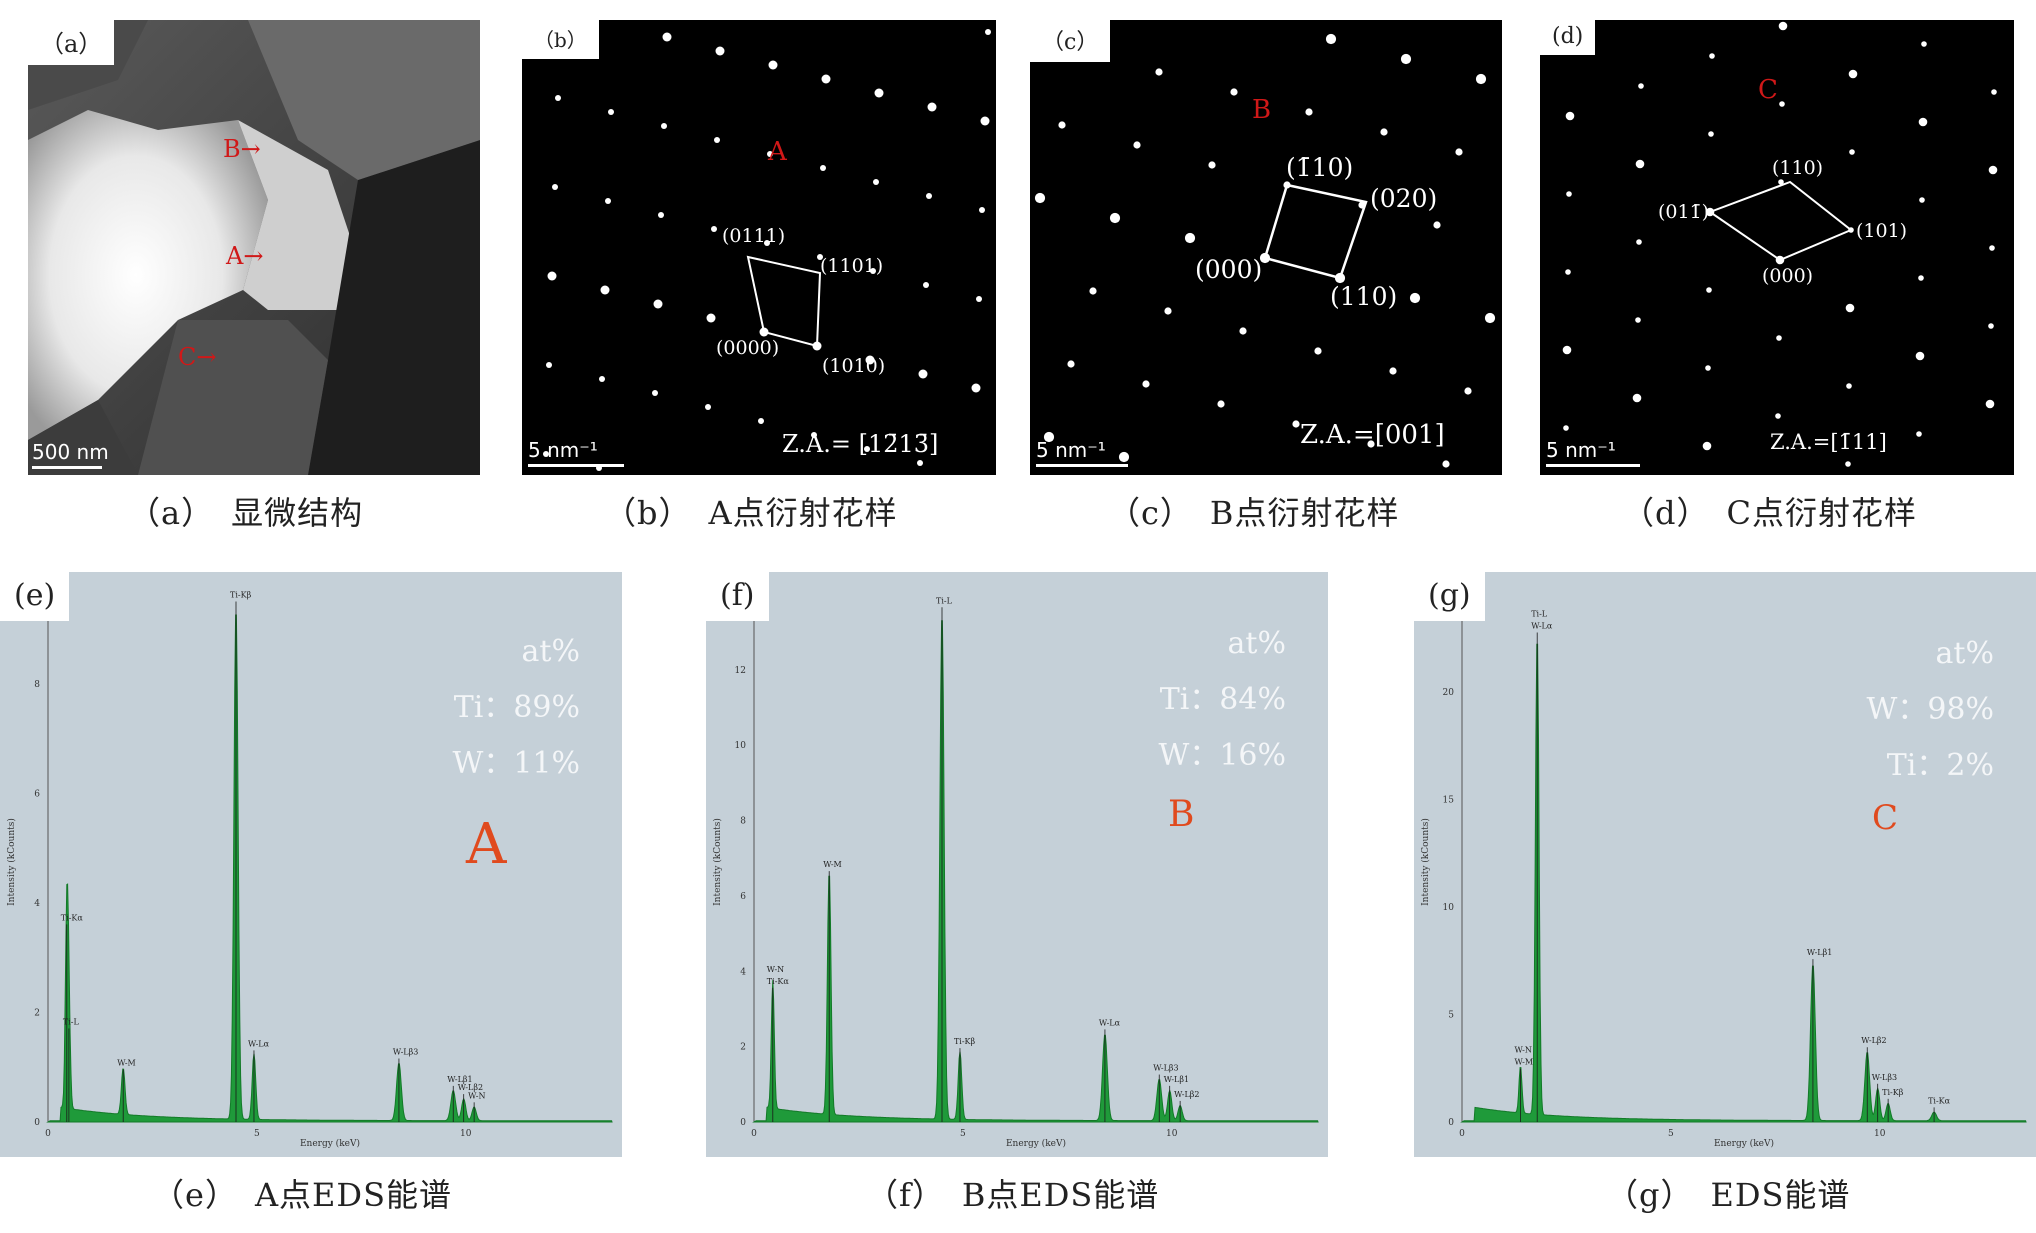 Image resolution: width=2036 pixels, height=1233 pixels. I want to click on miller-label: (0000), so click(747, 348).